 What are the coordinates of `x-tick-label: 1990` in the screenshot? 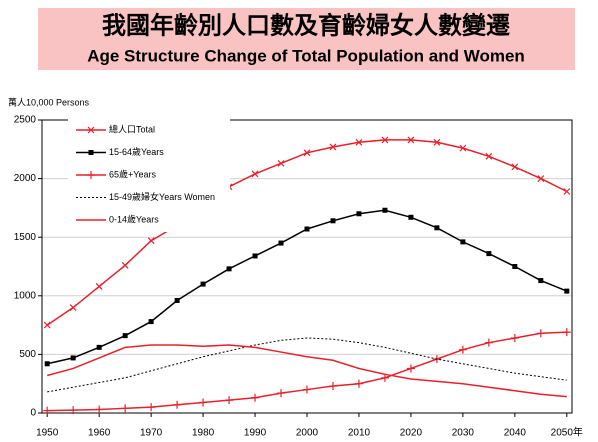 It's located at (255, 433).